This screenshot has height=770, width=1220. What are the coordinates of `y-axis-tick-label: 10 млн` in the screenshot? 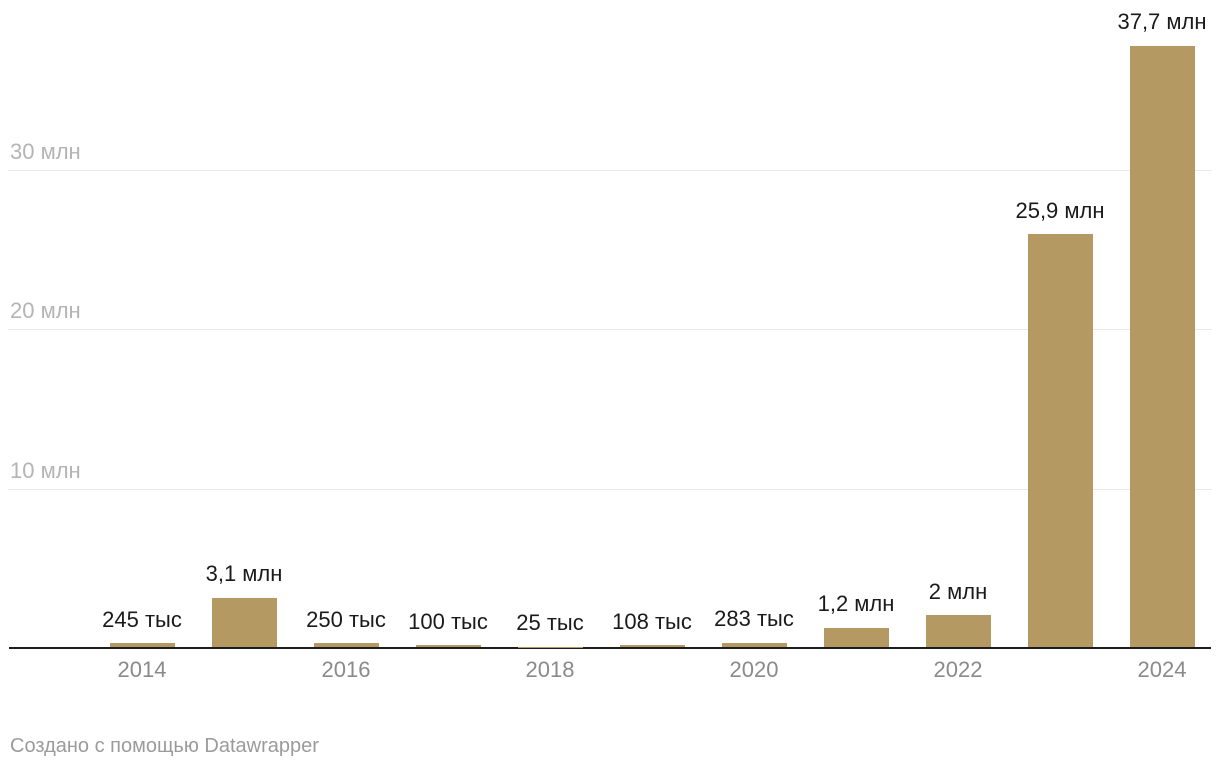 It's located at (45, 470).